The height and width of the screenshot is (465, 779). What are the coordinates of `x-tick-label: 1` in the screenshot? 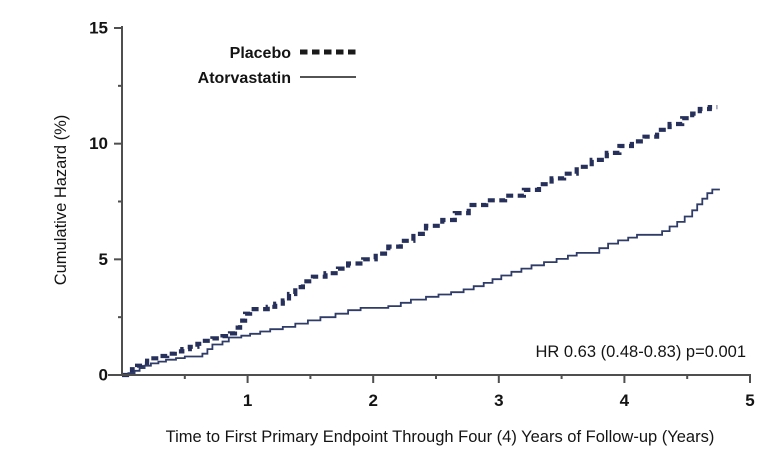 It's located at (247, 400).